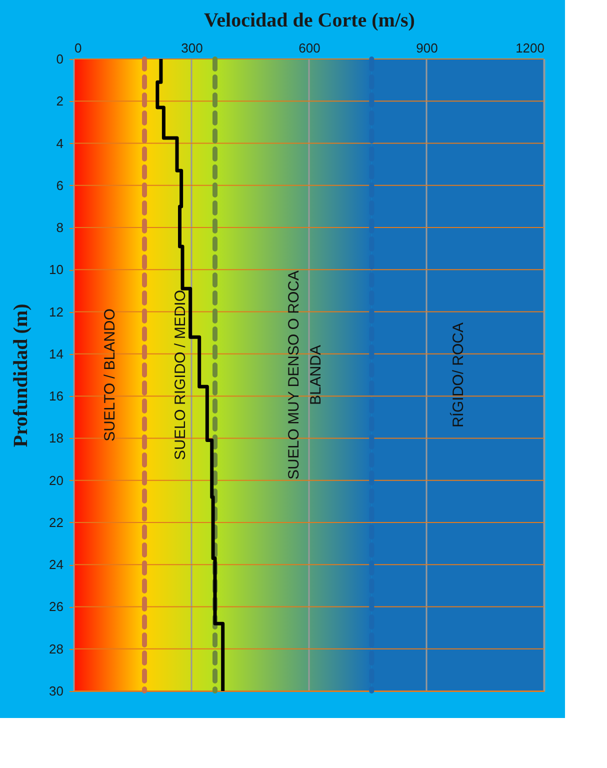 This screenshot has height=768, width=607. I want to click on x-axis-title: Velocidad de Corte (m/s), so click(309, 21).